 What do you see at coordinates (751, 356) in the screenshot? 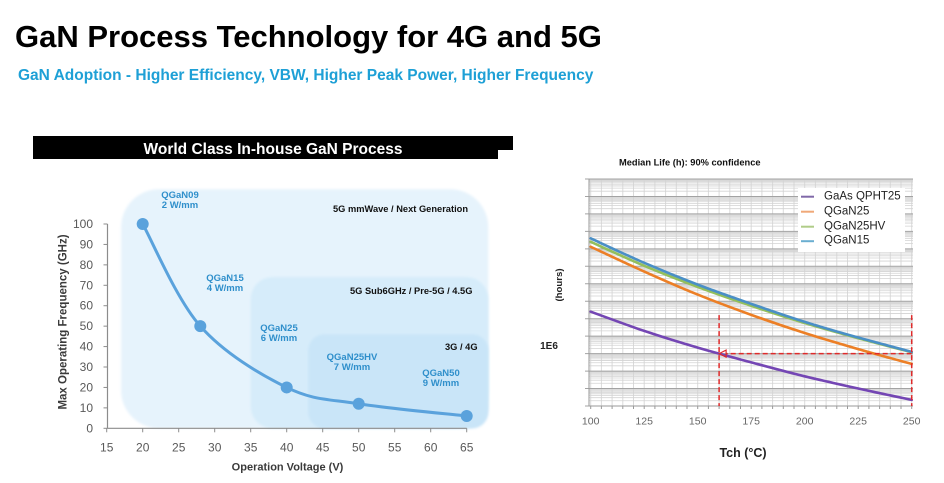
I see `curve-gaas-qpht25` at bounding box center [751, 356].